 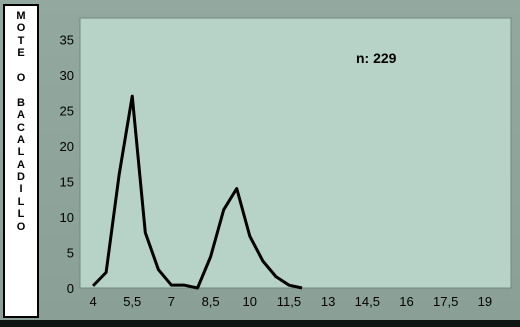 What do you see at coordinates (21, 177) in the screenshot?
I see `side-label-letter: D` at bounding box center [21, 177].